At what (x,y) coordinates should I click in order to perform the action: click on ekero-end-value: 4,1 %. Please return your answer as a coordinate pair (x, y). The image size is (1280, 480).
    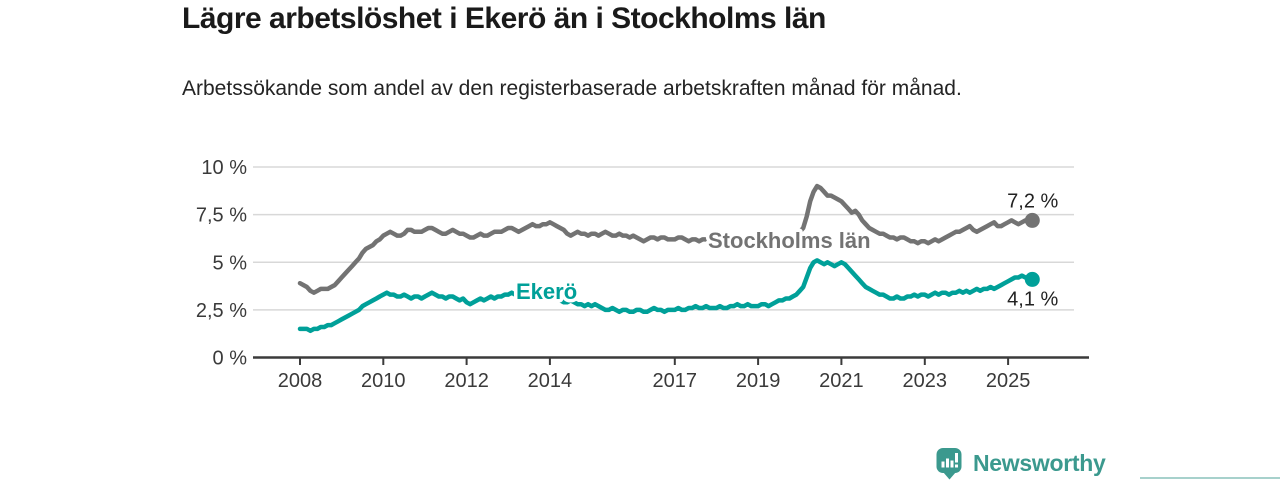
    Looking at the image, I should click on (1032, 299).